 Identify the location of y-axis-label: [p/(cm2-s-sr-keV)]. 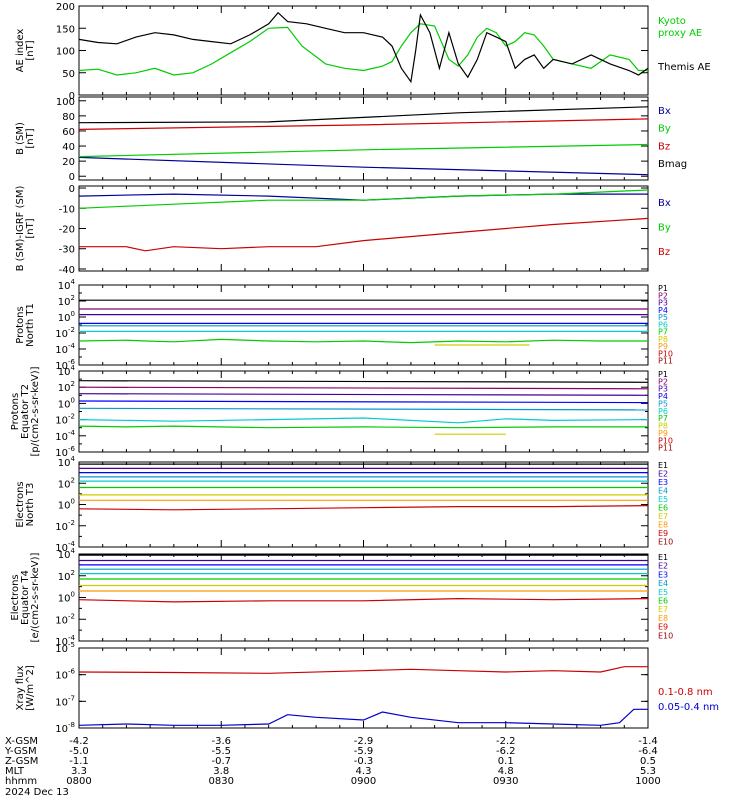
(35, 411).